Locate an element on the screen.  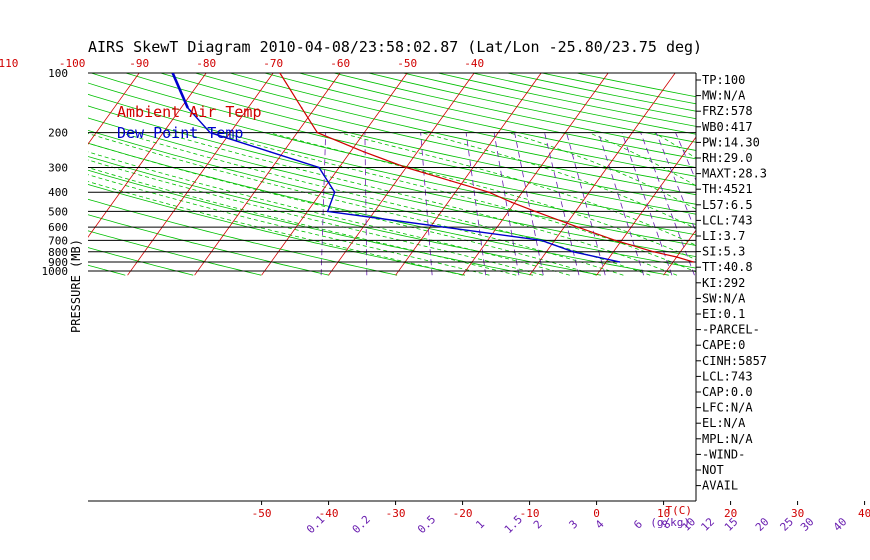
pressure-tick-label: 400 is located at coordinates (58, 192).